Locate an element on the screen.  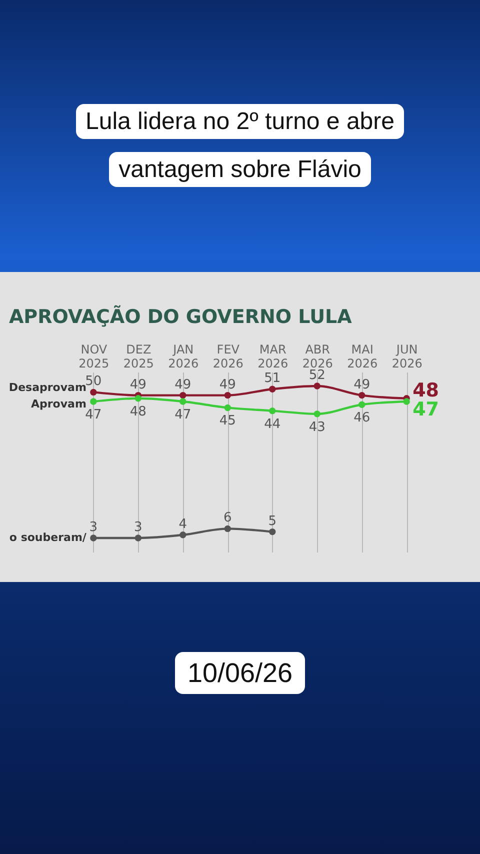
text: Lula lidera no 2º turno e abre vantagem sobre Flávio is located at coordinates (240, 145).